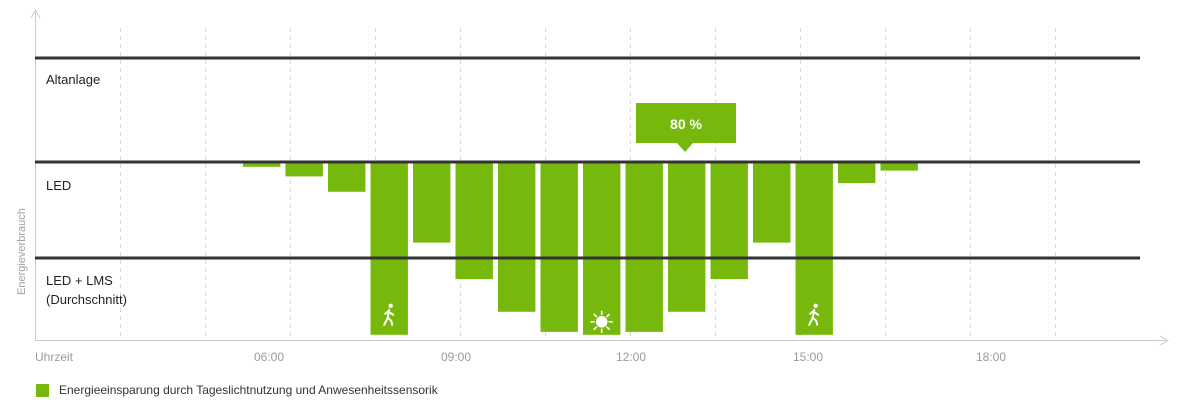  What do you see at coordinates (686, 123) in the screenshot?
I see `savings-callout: 80 %` at bounding box center [686, 123].